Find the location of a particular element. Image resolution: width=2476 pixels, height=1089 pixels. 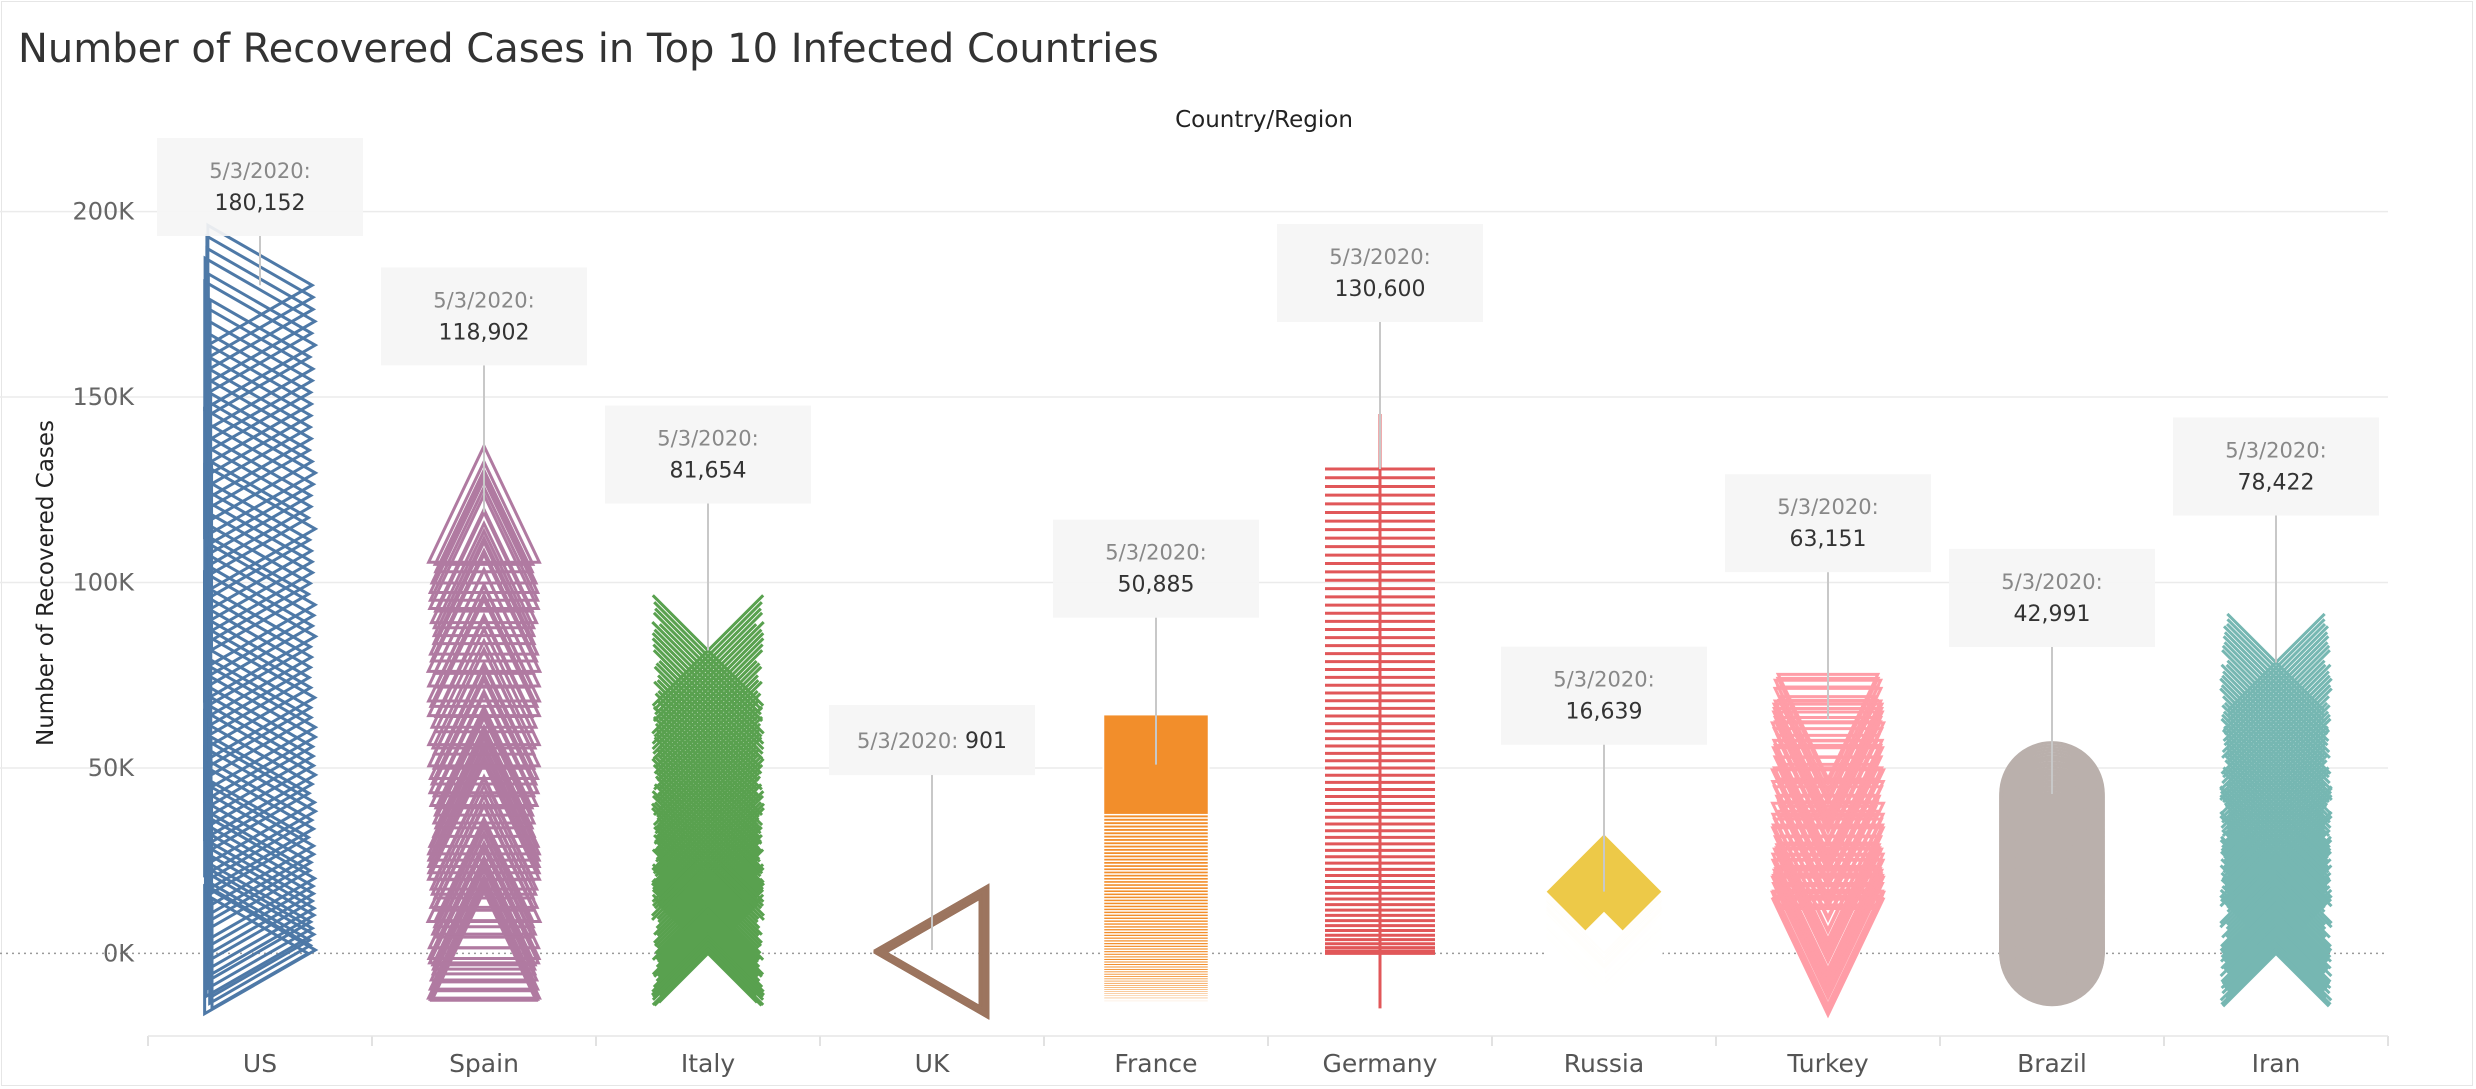

tooltip-value: 130,600 is located at coordinates (1380, 289).